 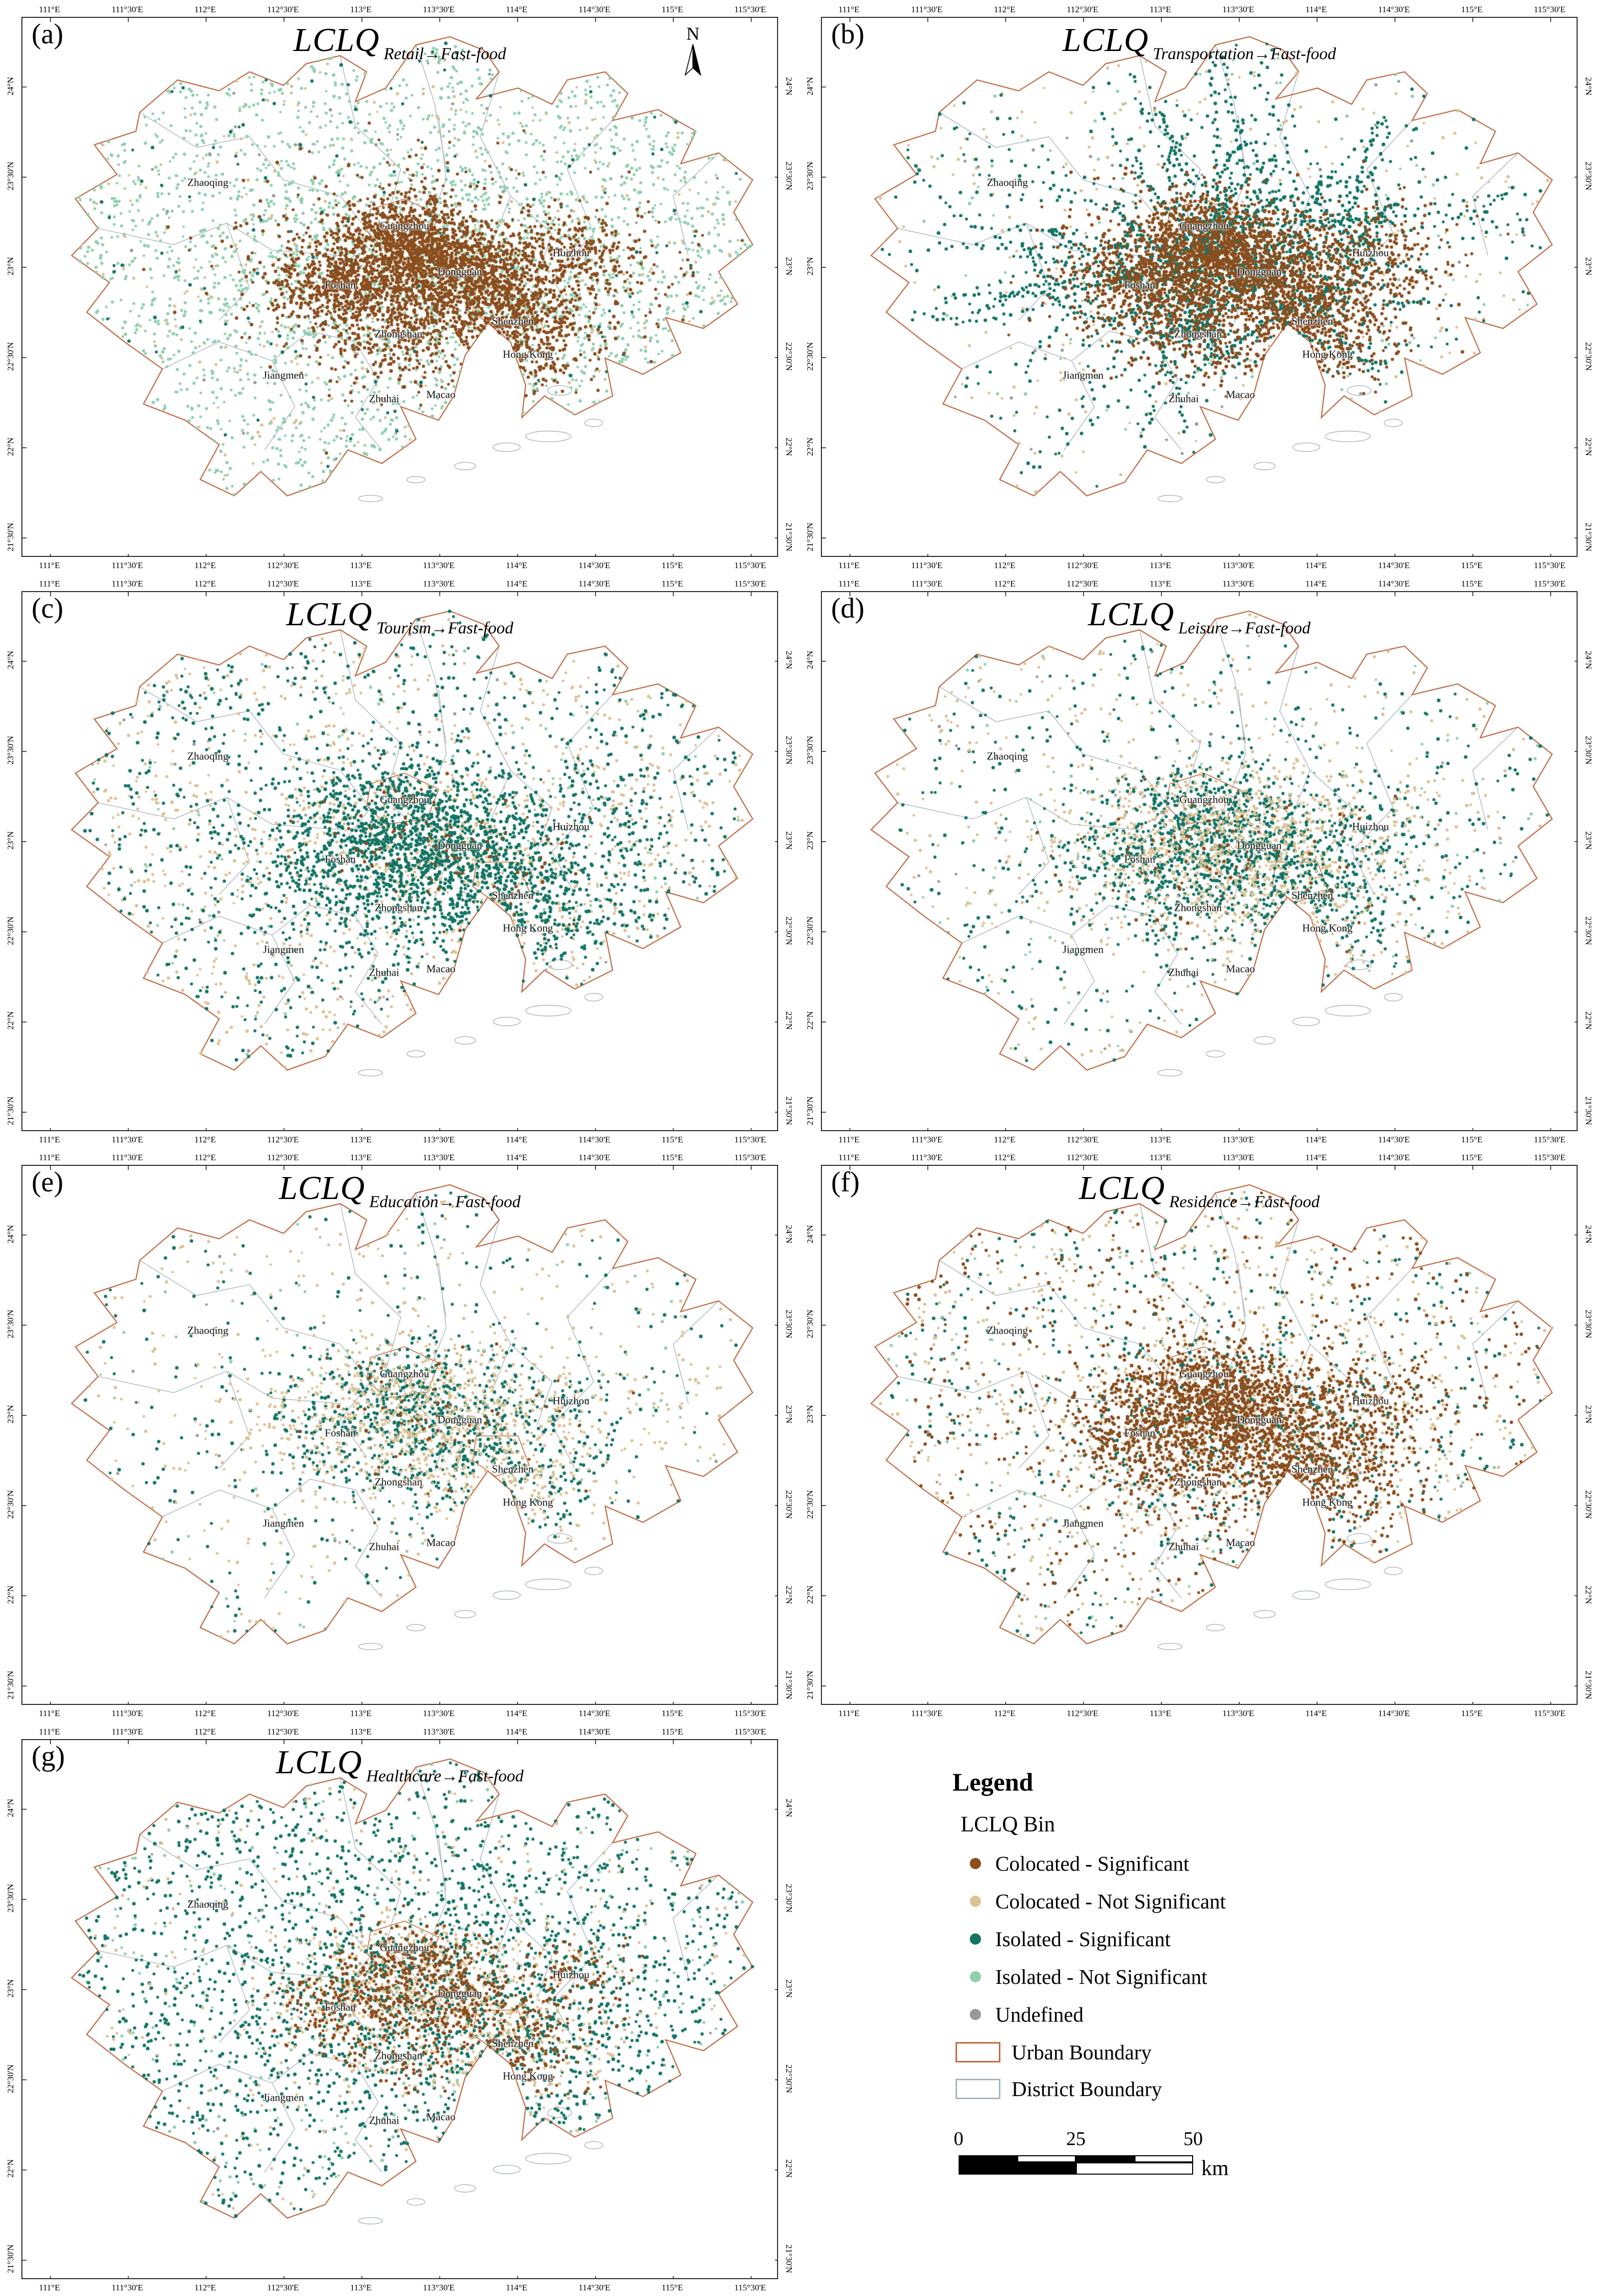 I want to click on panel-title-main: LCLQ, so click(x=1121, y=1188).